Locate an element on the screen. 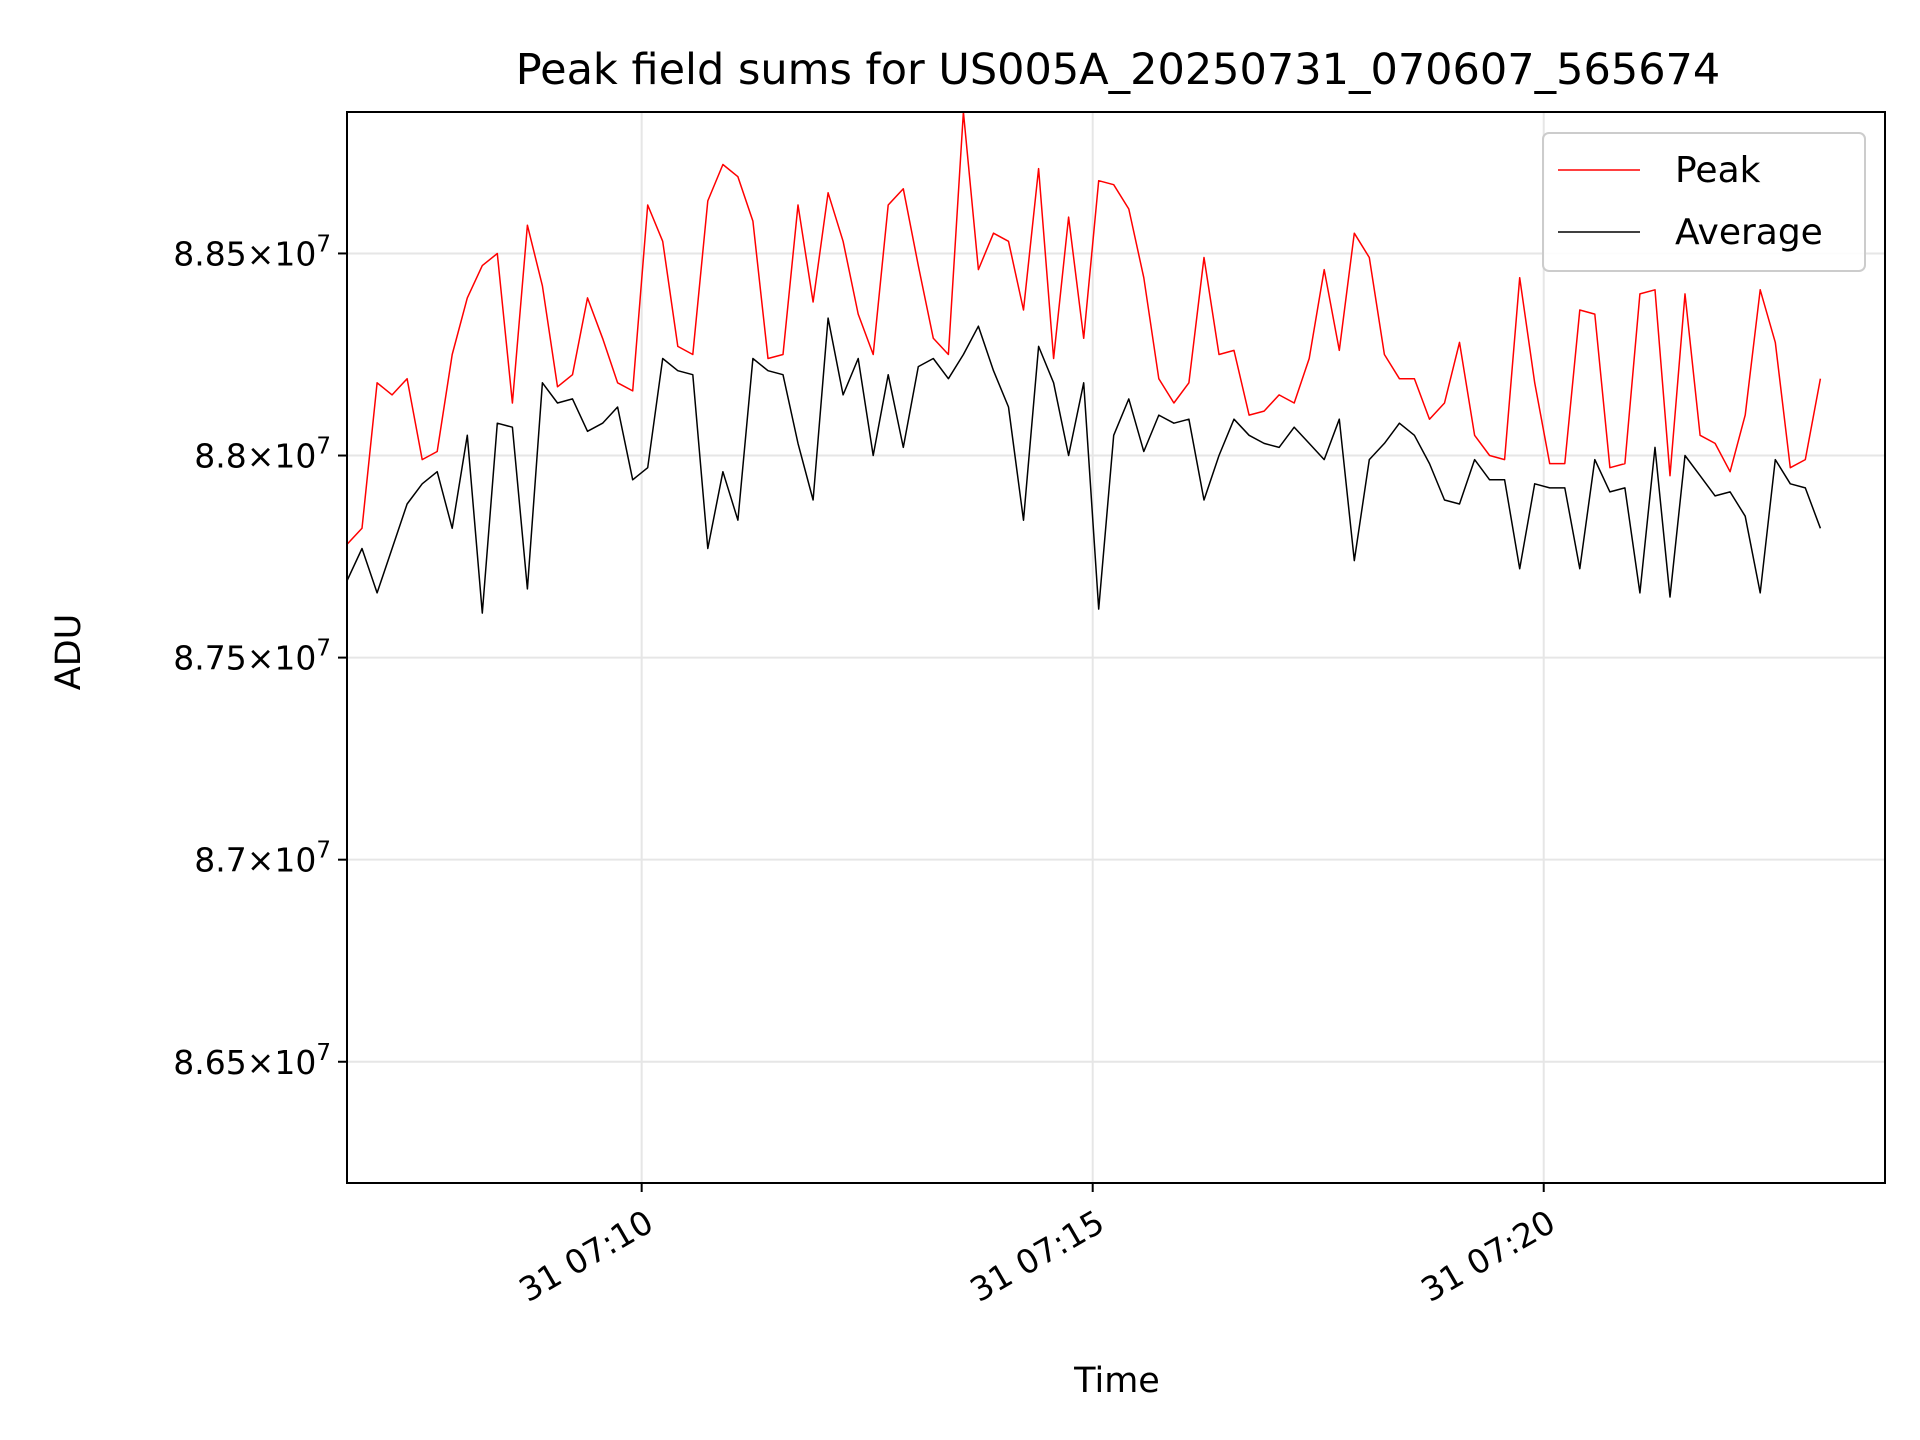 The height and width of the screenshot is (1440, 1920). legend-average-label: Average is located at coordinates (1749, 232).